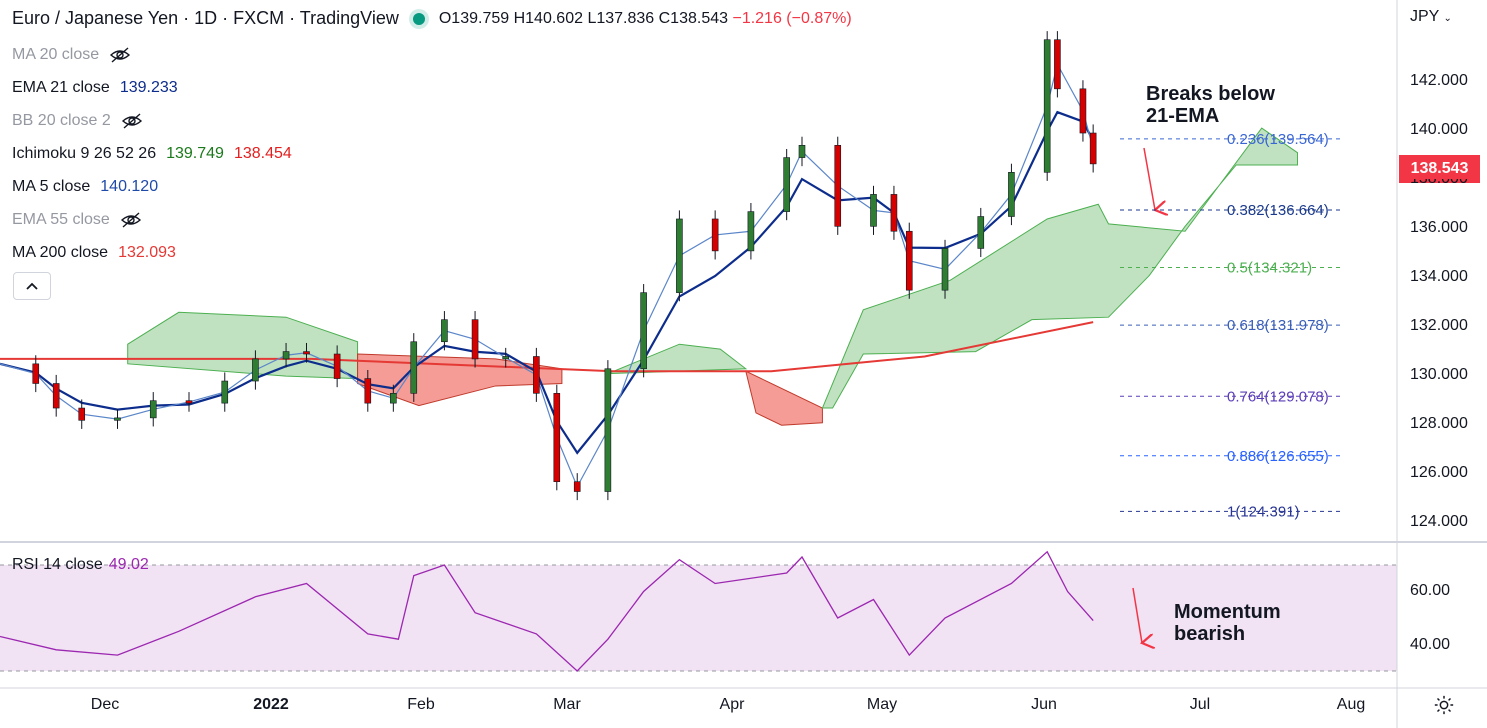 This screenshot has height=728, width=1487. I want to click on change-value: −1.216 (−0.87%), so click(792, 18).